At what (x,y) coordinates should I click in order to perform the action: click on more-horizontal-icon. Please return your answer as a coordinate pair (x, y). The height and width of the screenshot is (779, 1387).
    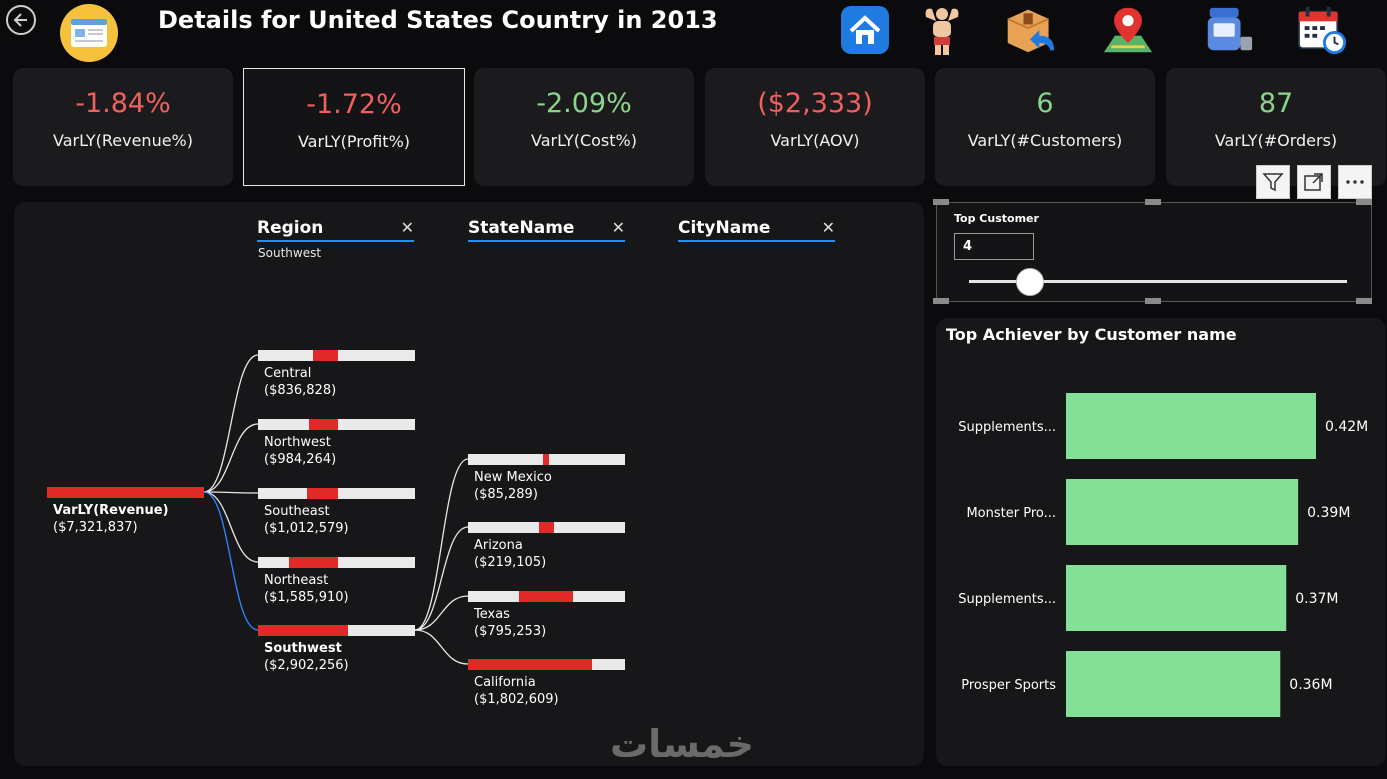
    Looking at the image, I should click on (1355, 182).